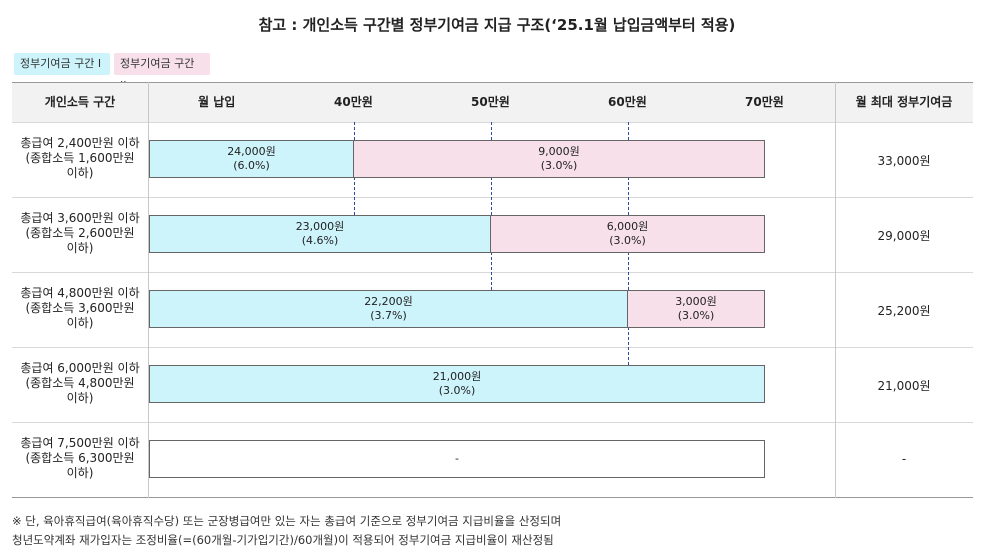 Image resolution: width=994 pixels, height=553 pixels. I want to click on row-label: 총급여 2,400만원 이하 (종합소득 1,600만원 이하), so click(80, 158).